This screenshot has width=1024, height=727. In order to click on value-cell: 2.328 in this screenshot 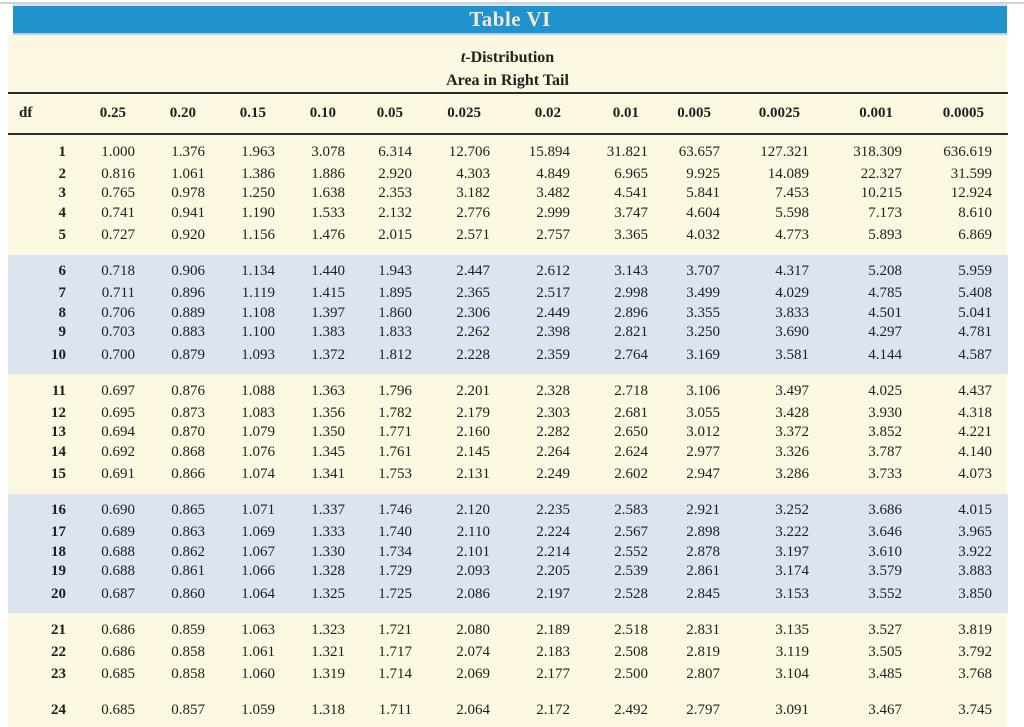, I will do `click(553, 390)`.